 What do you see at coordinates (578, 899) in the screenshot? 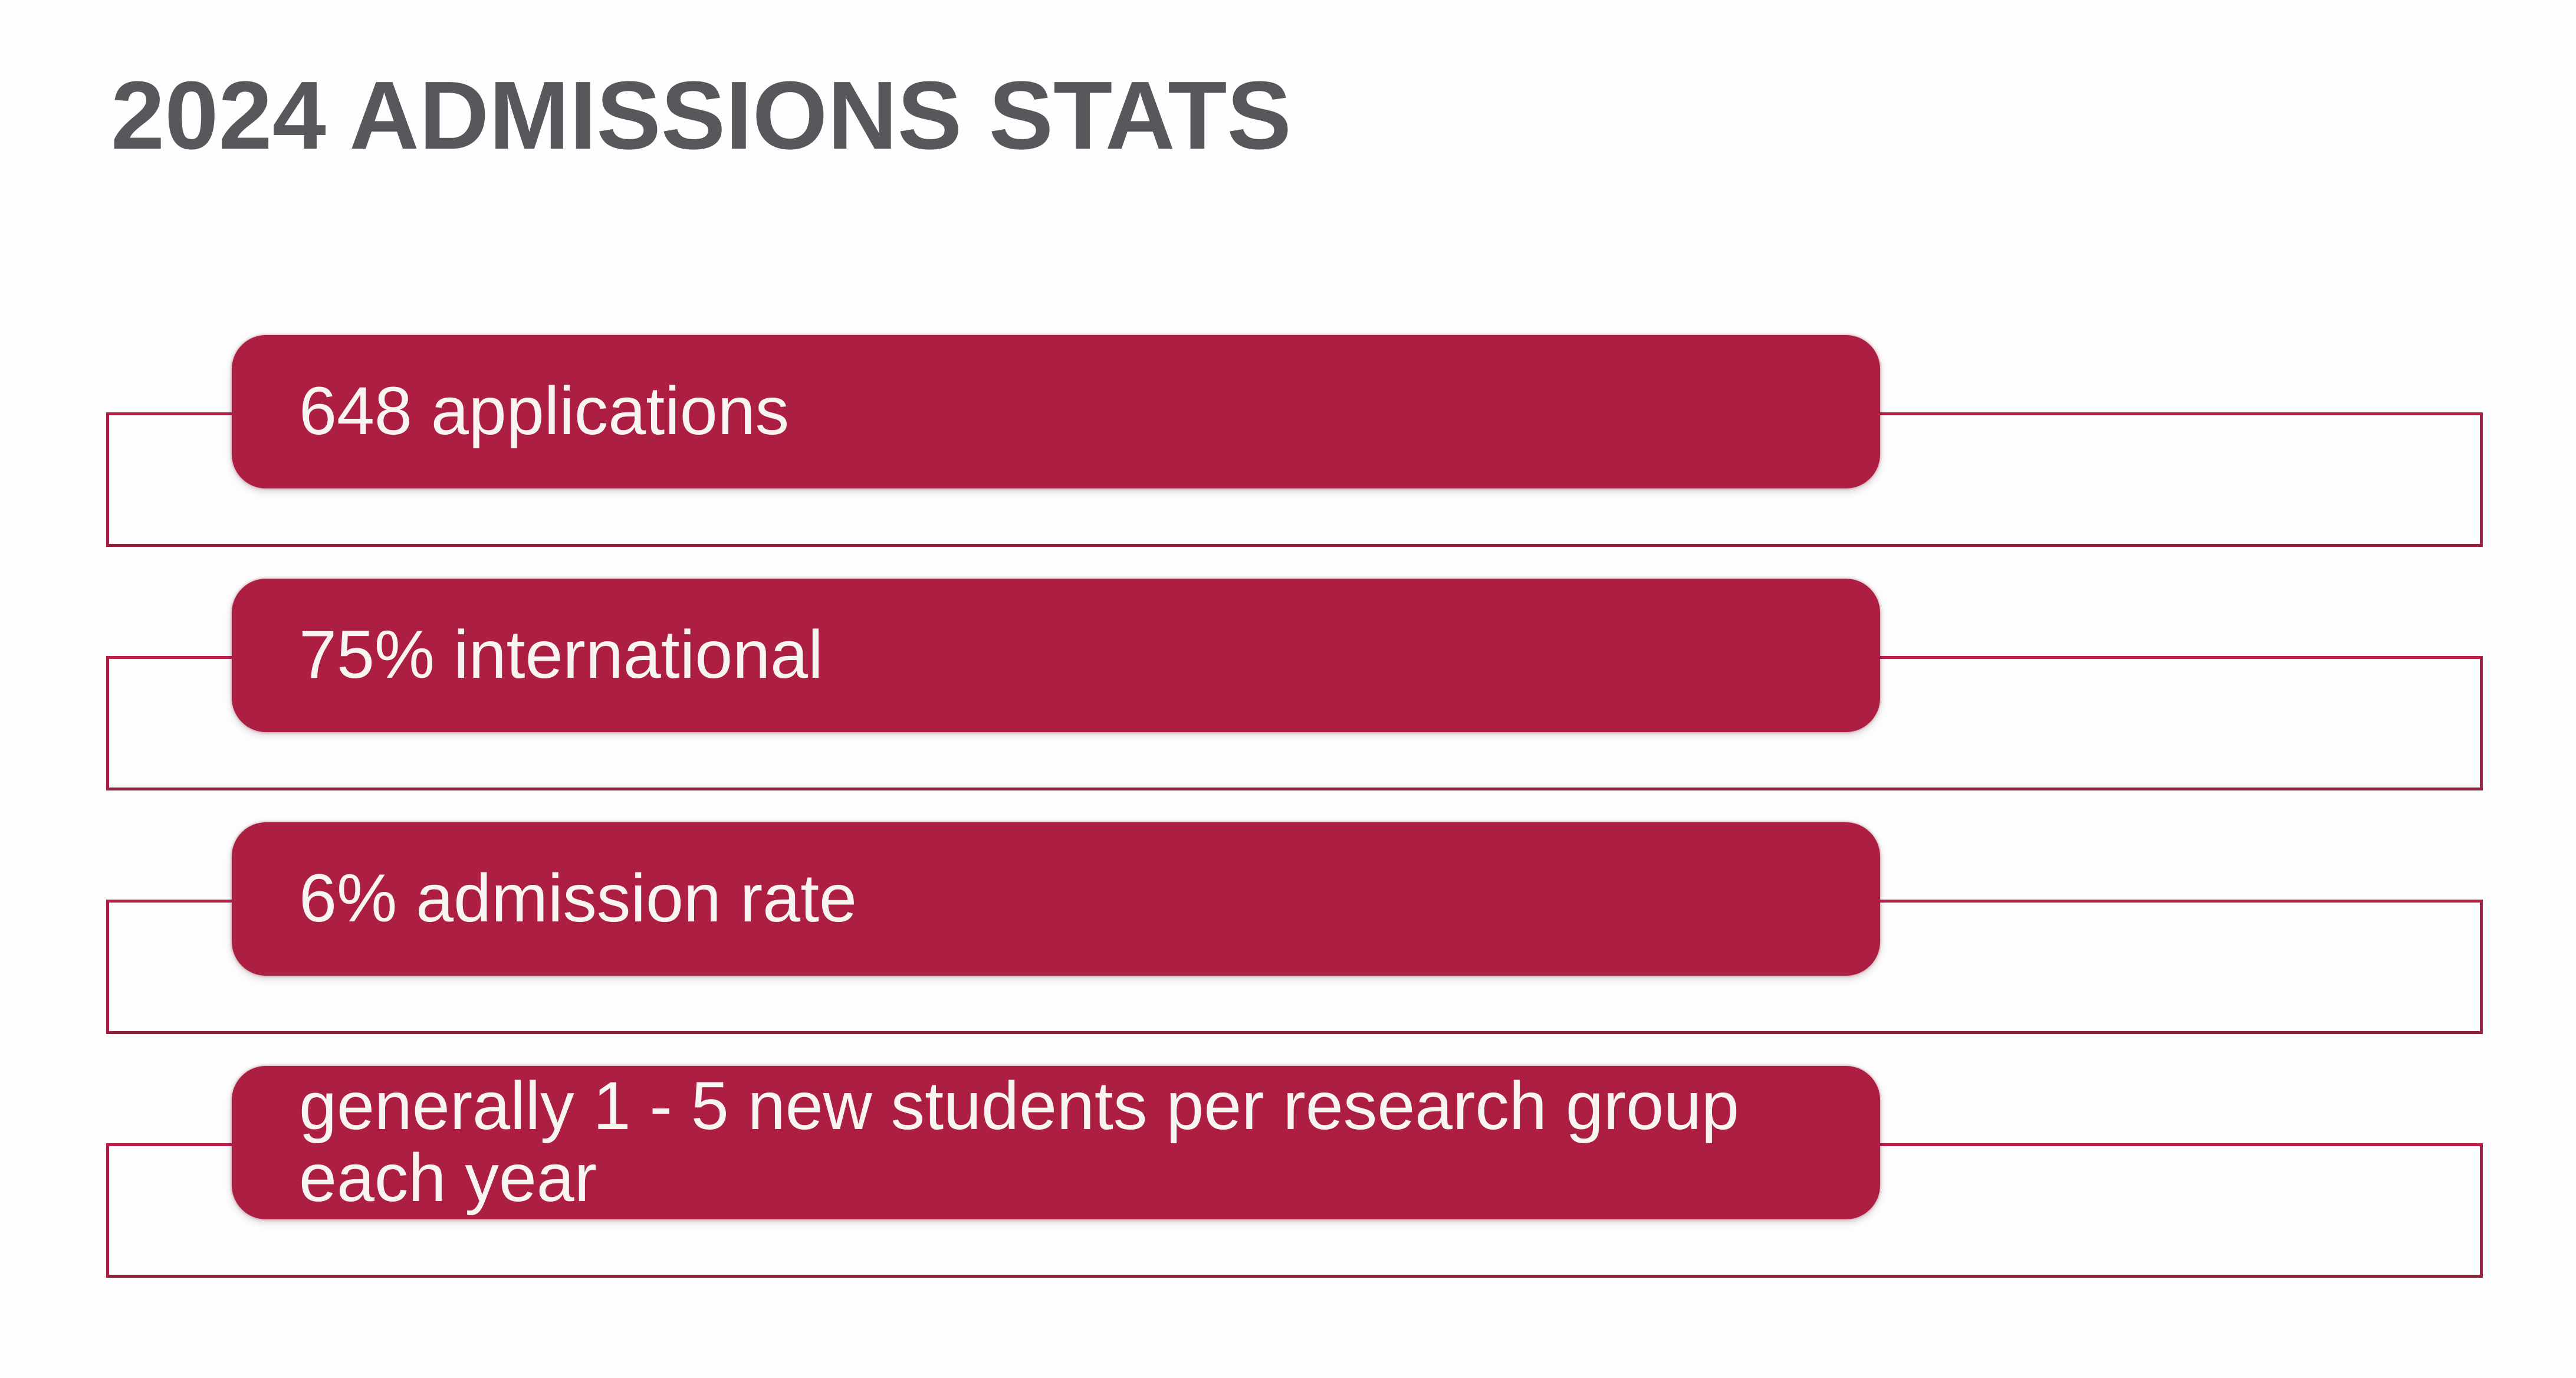
I see `stat-label: 6% admission rate` at bounding box center [578, 899].